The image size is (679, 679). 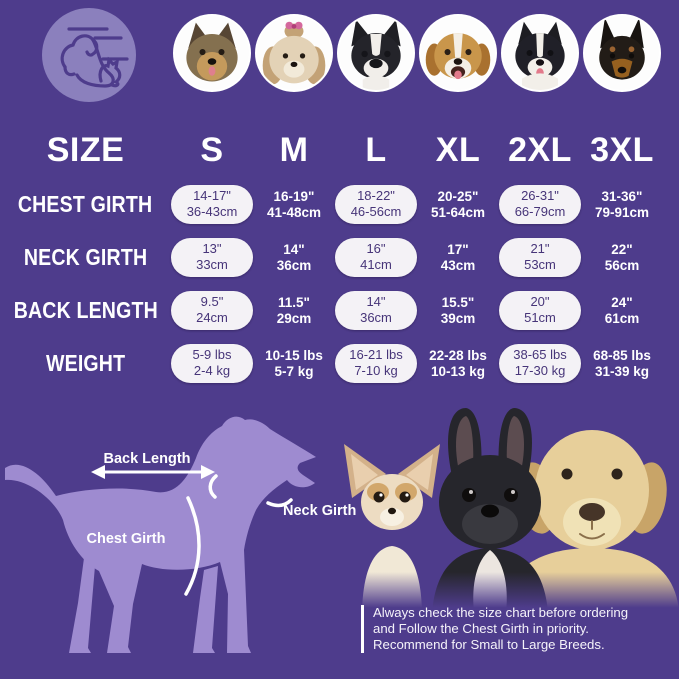 I want to click on size-header-row: SIZE S M L XL 2XL 3XL, so click(x=339, y=150).